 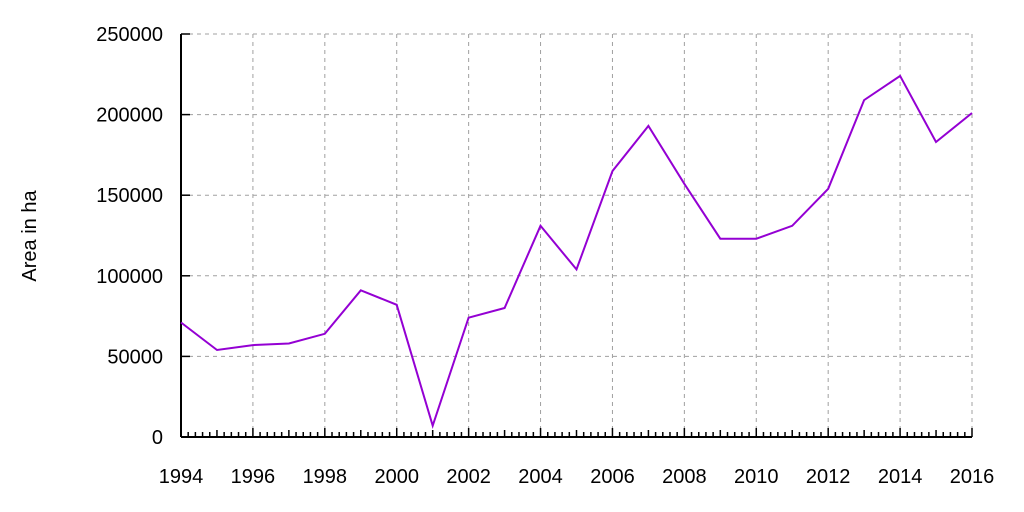 What do you see at coordinates (129, 236) in the screenshot?
I see `y-tick-labels: 0 50000 100000 150000 200000 250000` at bounding box center [129, 236].